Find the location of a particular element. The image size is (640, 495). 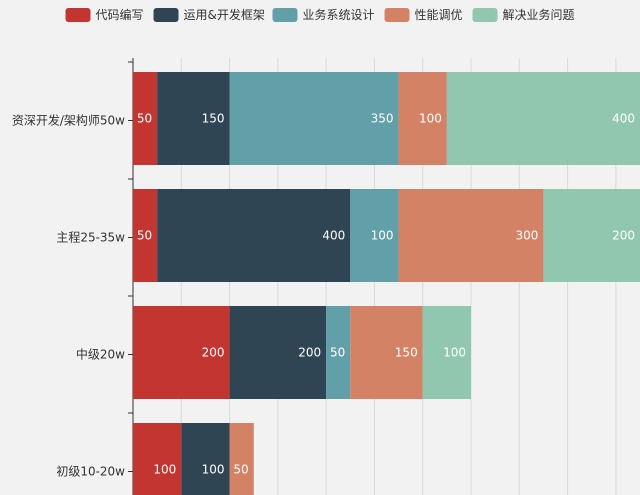

legend-label: 业务系统设计 is located at coordinates (339, 14).